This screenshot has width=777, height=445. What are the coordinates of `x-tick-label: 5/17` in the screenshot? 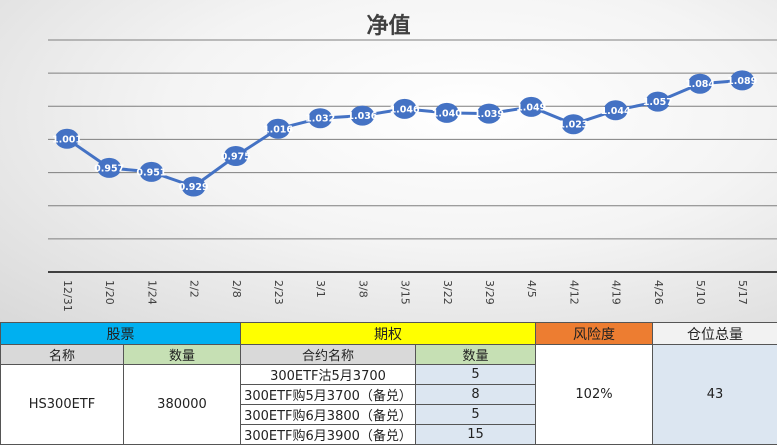 It's located at (742, 292).